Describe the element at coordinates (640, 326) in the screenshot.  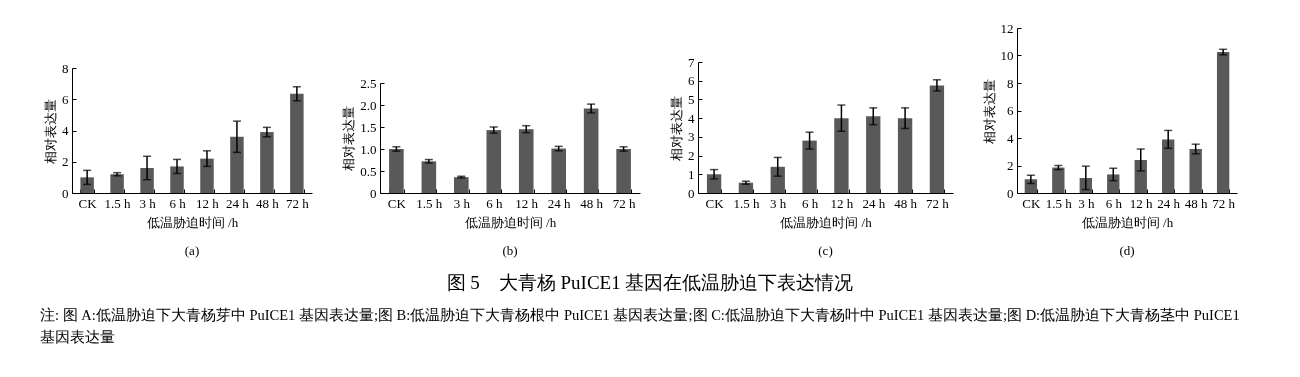
I see `text: 注: 图 A:低温胁迫下大青杨芽中 PuICE1 基因表达量;图 B:低温胁迫下大青杨根中 PuICE1 基因表达量;图 C:低温胁迫下大青杨叶中 PuICE1 基因表达量;图 D:低温胁迫下大青杨茎中 PuICE1 基因表达量` at that location.